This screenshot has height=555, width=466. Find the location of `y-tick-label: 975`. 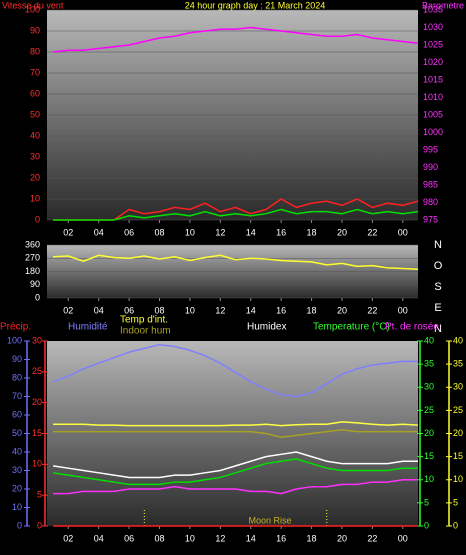

y-tick-label: 975 is located at coordinates (430, 219).